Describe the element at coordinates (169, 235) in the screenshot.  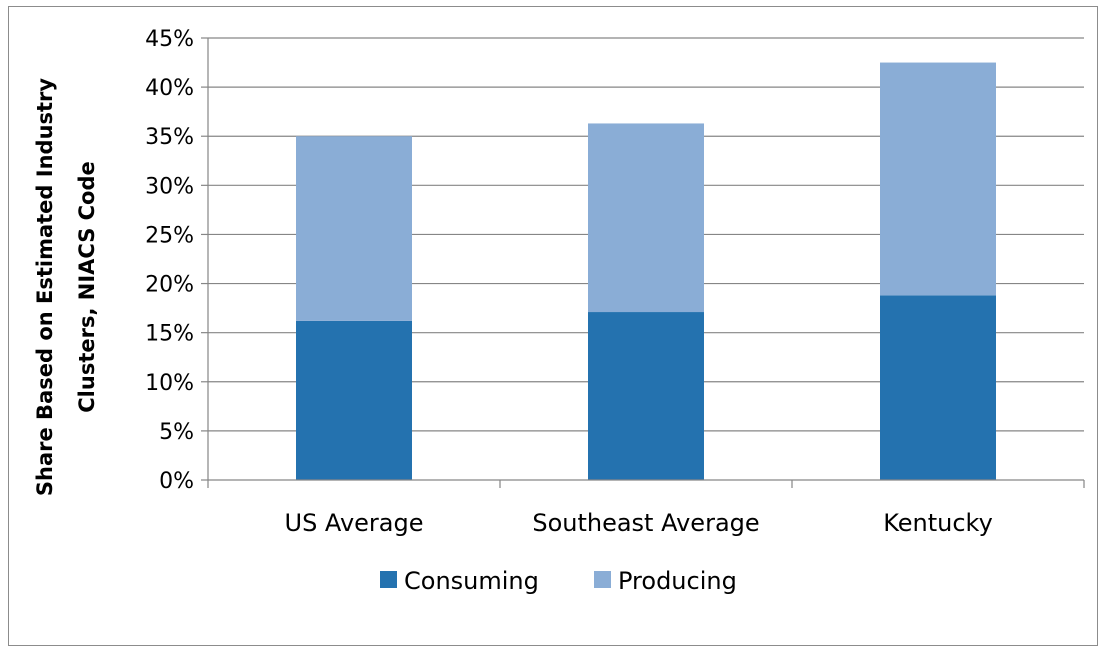
I see `y-tick-label: 25%` at that location.